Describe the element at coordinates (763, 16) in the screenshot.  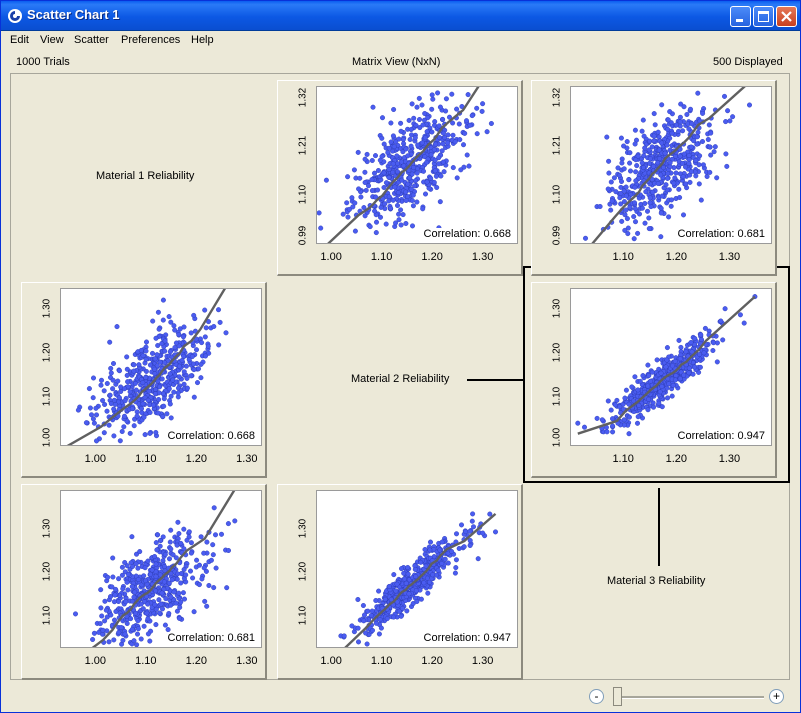
I see `maximize-button` at that location.